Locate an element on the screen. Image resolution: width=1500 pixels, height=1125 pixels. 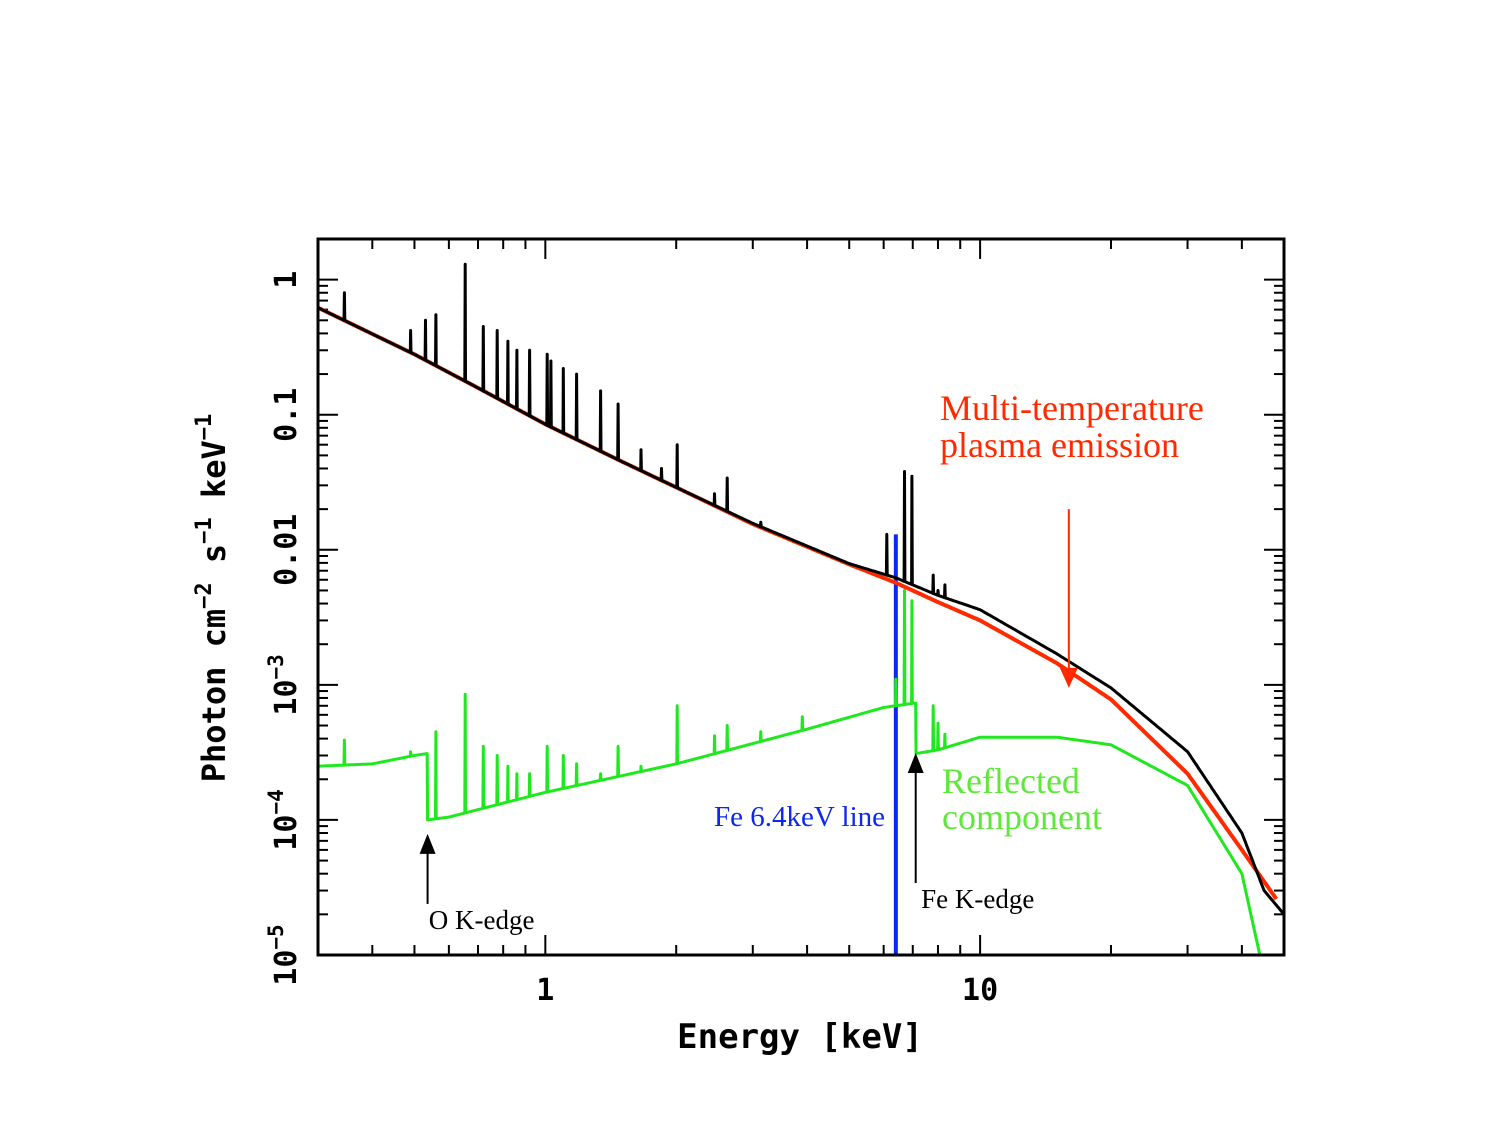
reflected-label-line1: Reflected is located at coordinates (1011, 781).